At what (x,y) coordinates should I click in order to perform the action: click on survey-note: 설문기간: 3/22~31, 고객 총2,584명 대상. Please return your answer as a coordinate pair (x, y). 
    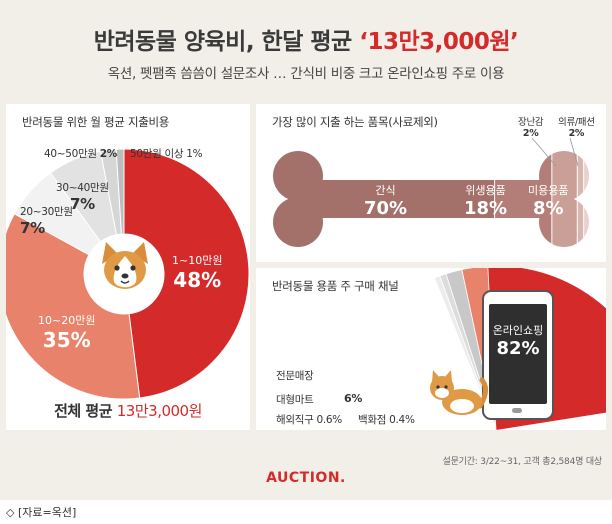
    Looking at the image, I should click on (522, 462).